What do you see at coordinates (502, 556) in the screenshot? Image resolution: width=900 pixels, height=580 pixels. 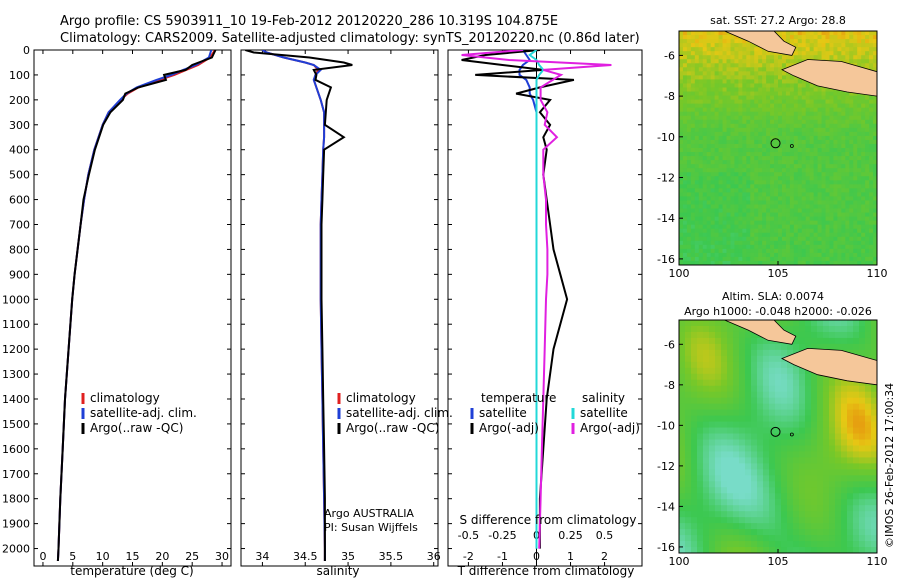 I see `difference-x-tick-label: -1` at bounding box center [502, 556].